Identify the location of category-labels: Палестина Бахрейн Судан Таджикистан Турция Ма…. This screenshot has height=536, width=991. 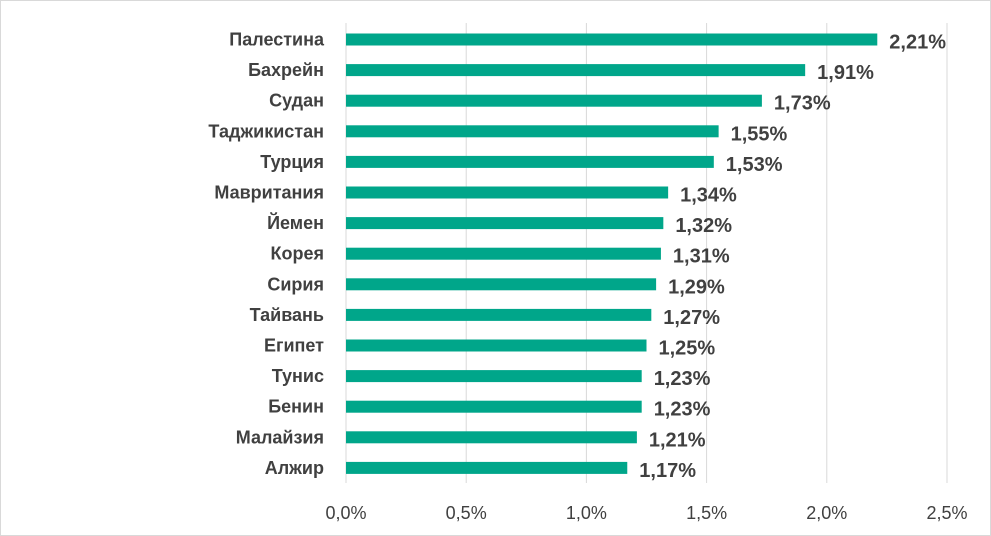
(266, 254).